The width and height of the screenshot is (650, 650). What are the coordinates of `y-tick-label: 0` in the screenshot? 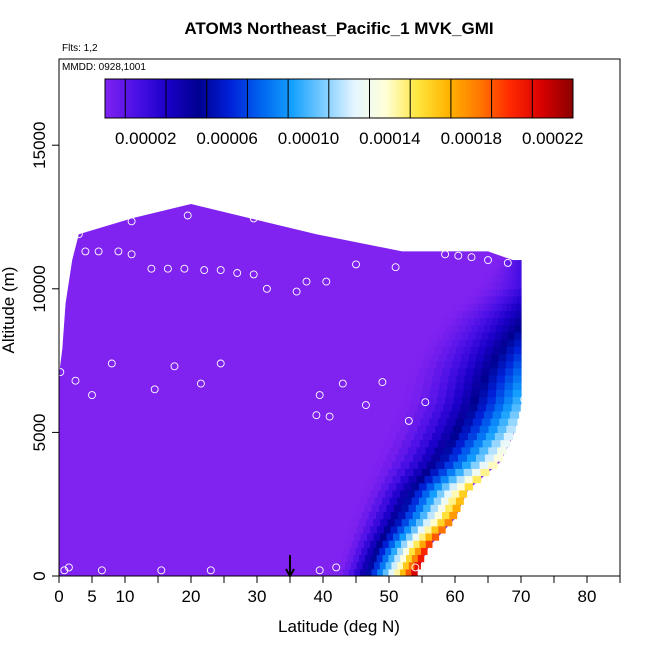 It's located at (39, 575).